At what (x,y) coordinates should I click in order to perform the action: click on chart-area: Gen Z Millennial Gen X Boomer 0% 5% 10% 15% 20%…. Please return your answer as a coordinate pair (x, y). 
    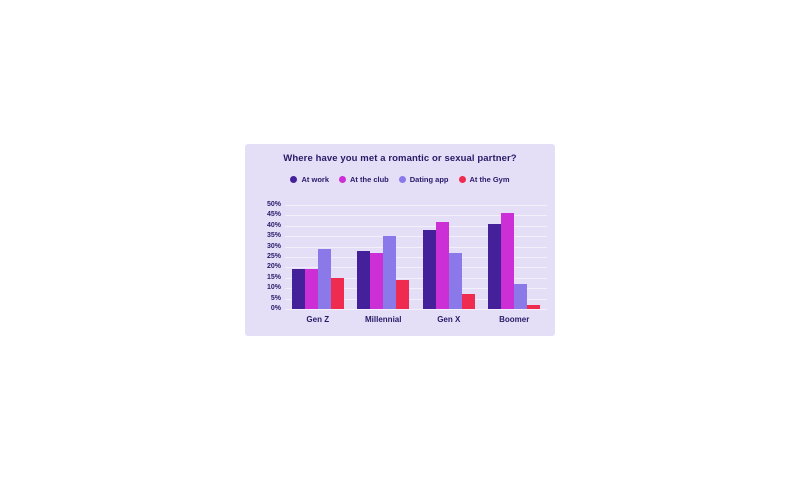
    Looking at the image, I should click on (400, 263).